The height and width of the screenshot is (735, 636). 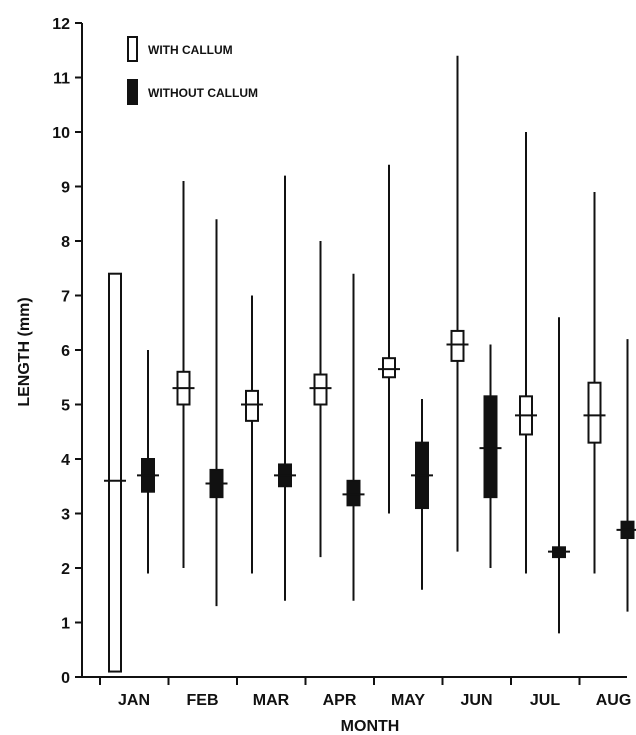 What do you see at coordinates (626, 475) in the screenshot?
I see `without-callum-box-aug` at bounding box center [626, 475].